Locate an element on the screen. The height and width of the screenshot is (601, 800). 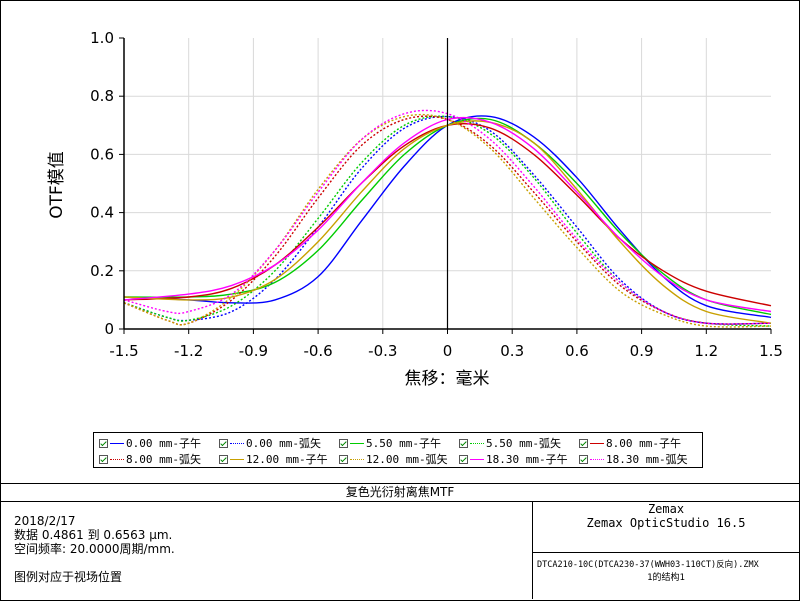
legend-label: 18.30 mm-子午 is located at coordinates (527, 459).